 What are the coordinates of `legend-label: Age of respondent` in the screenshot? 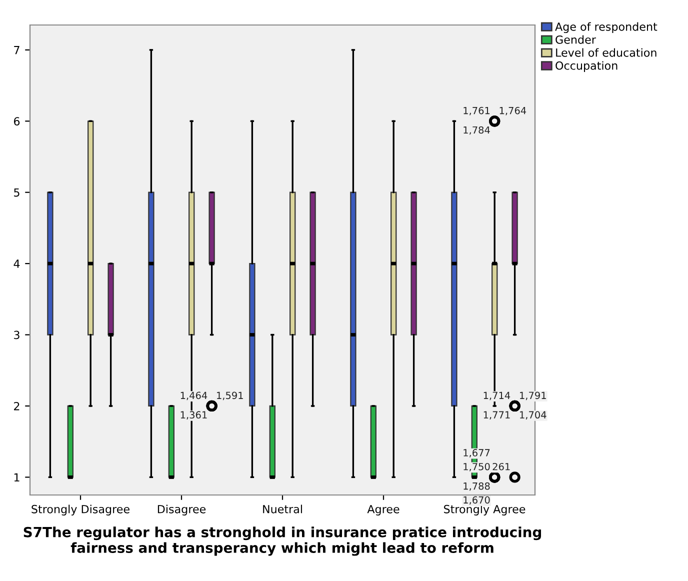 It's located at (606, 28).